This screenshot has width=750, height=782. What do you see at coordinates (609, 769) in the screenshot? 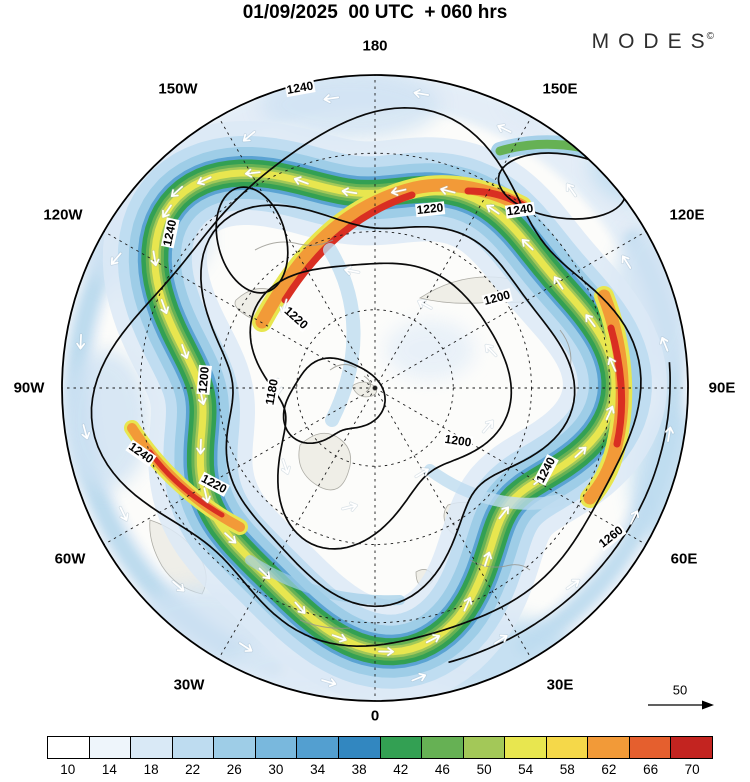
I see `colorbar-tick: 62` at bounding box center [609, 769].